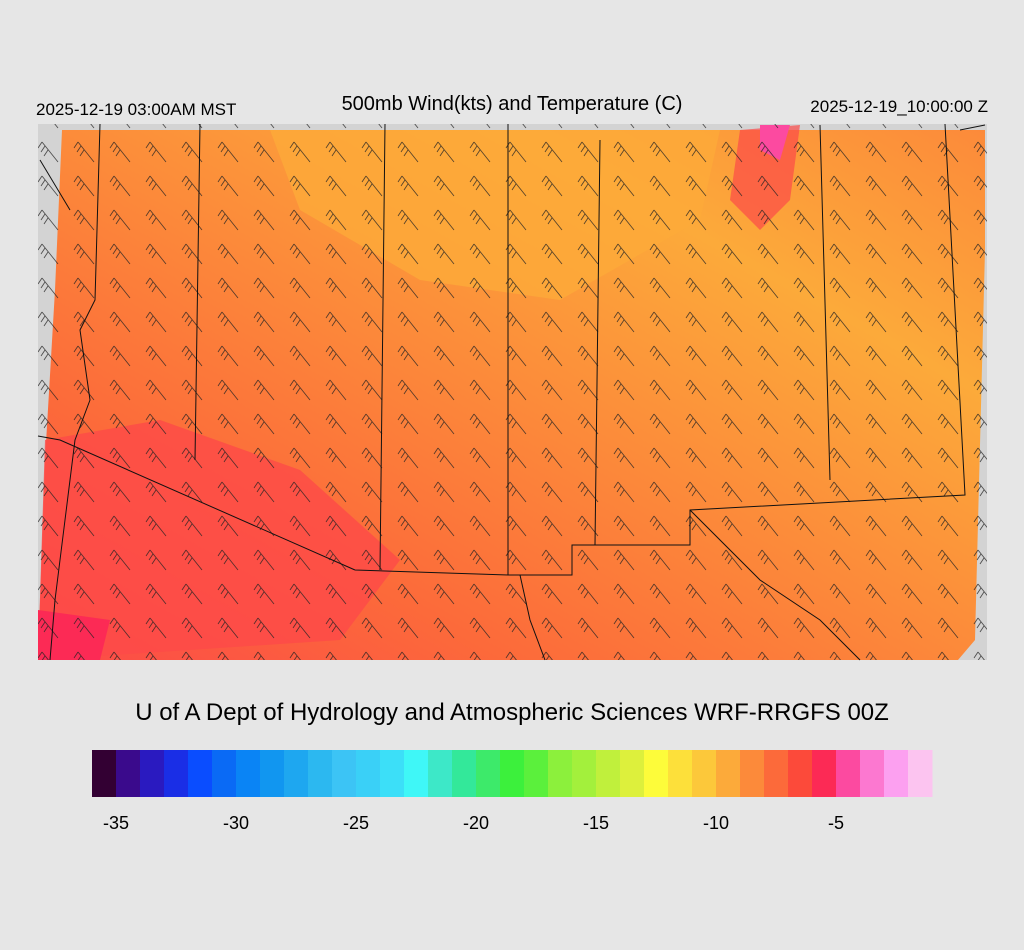 This screenshot has height=950, width=1024. Describe the element at coordinates (116, 823) in the screenshot. I see `colorbar-tick-label: -35` at that location.